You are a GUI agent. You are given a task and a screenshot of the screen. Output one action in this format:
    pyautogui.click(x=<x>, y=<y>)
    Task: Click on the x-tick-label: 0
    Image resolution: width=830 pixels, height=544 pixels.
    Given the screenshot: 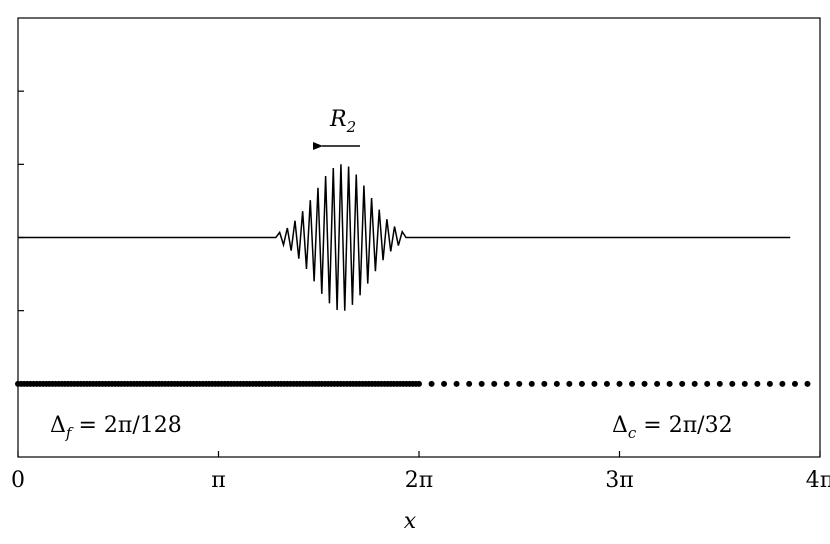 What is the action you would take?
    pyautogui.click(x=18, y=480)
    